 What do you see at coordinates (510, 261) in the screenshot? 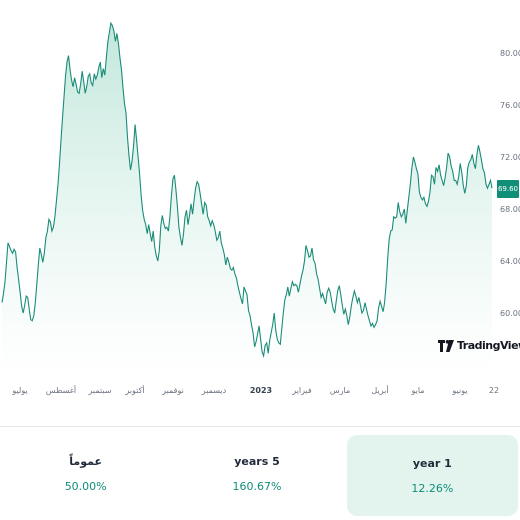
I see `y-tick-label: 64.00` at bounding box center [510, 261].